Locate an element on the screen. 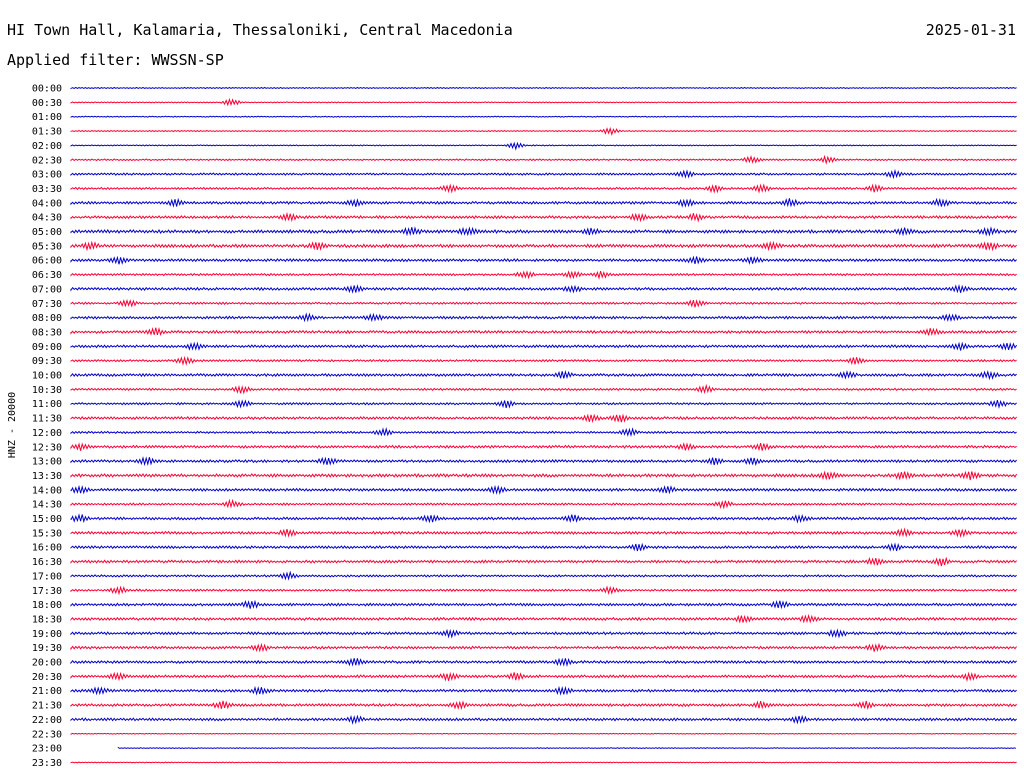 This screenshot has height=780, width=1024. time-tick-label: 01:30 is located at coordinates (47, 132).